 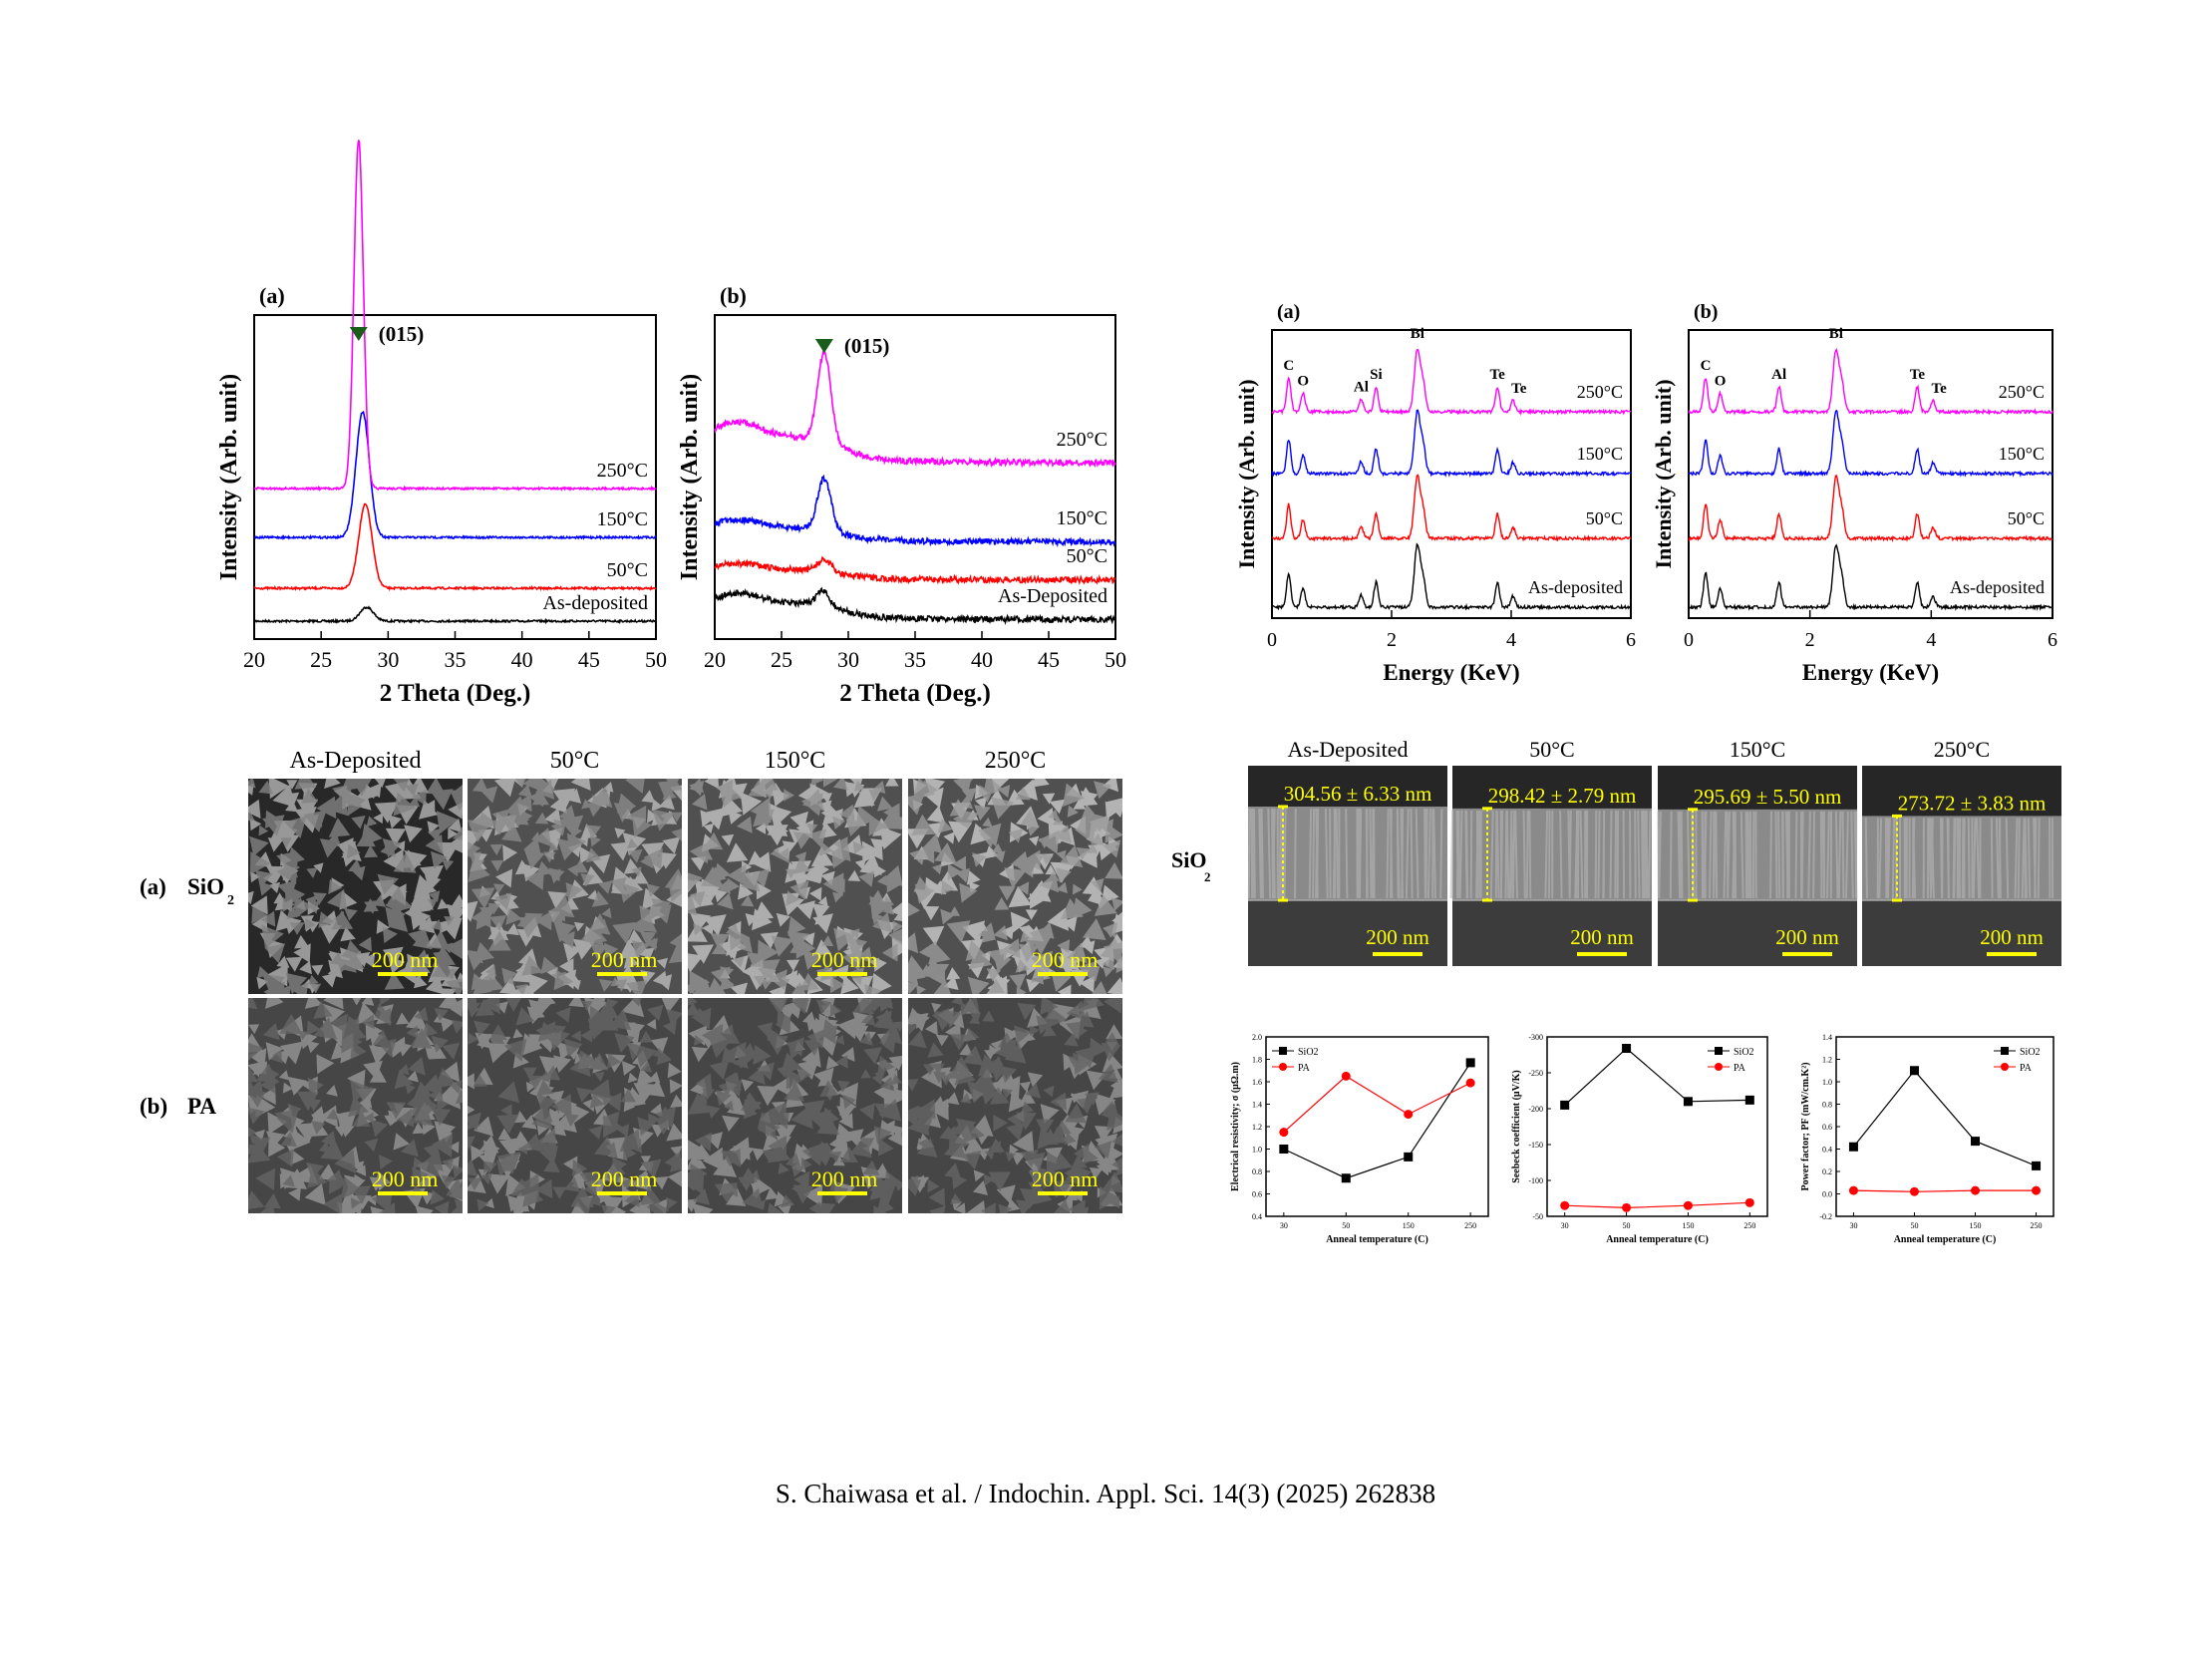 What do you see at coordinates (1257, 1082) in the screenshot?
I see `y-tick-label: 1.6` at bounding box center [1257, 1082].